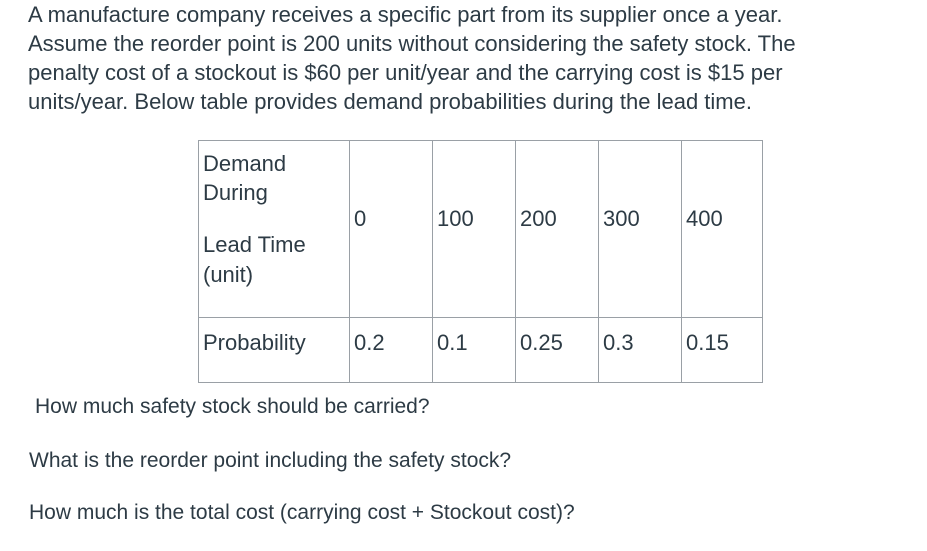  I want to click on demand-cell: 400, so click(722, 229).